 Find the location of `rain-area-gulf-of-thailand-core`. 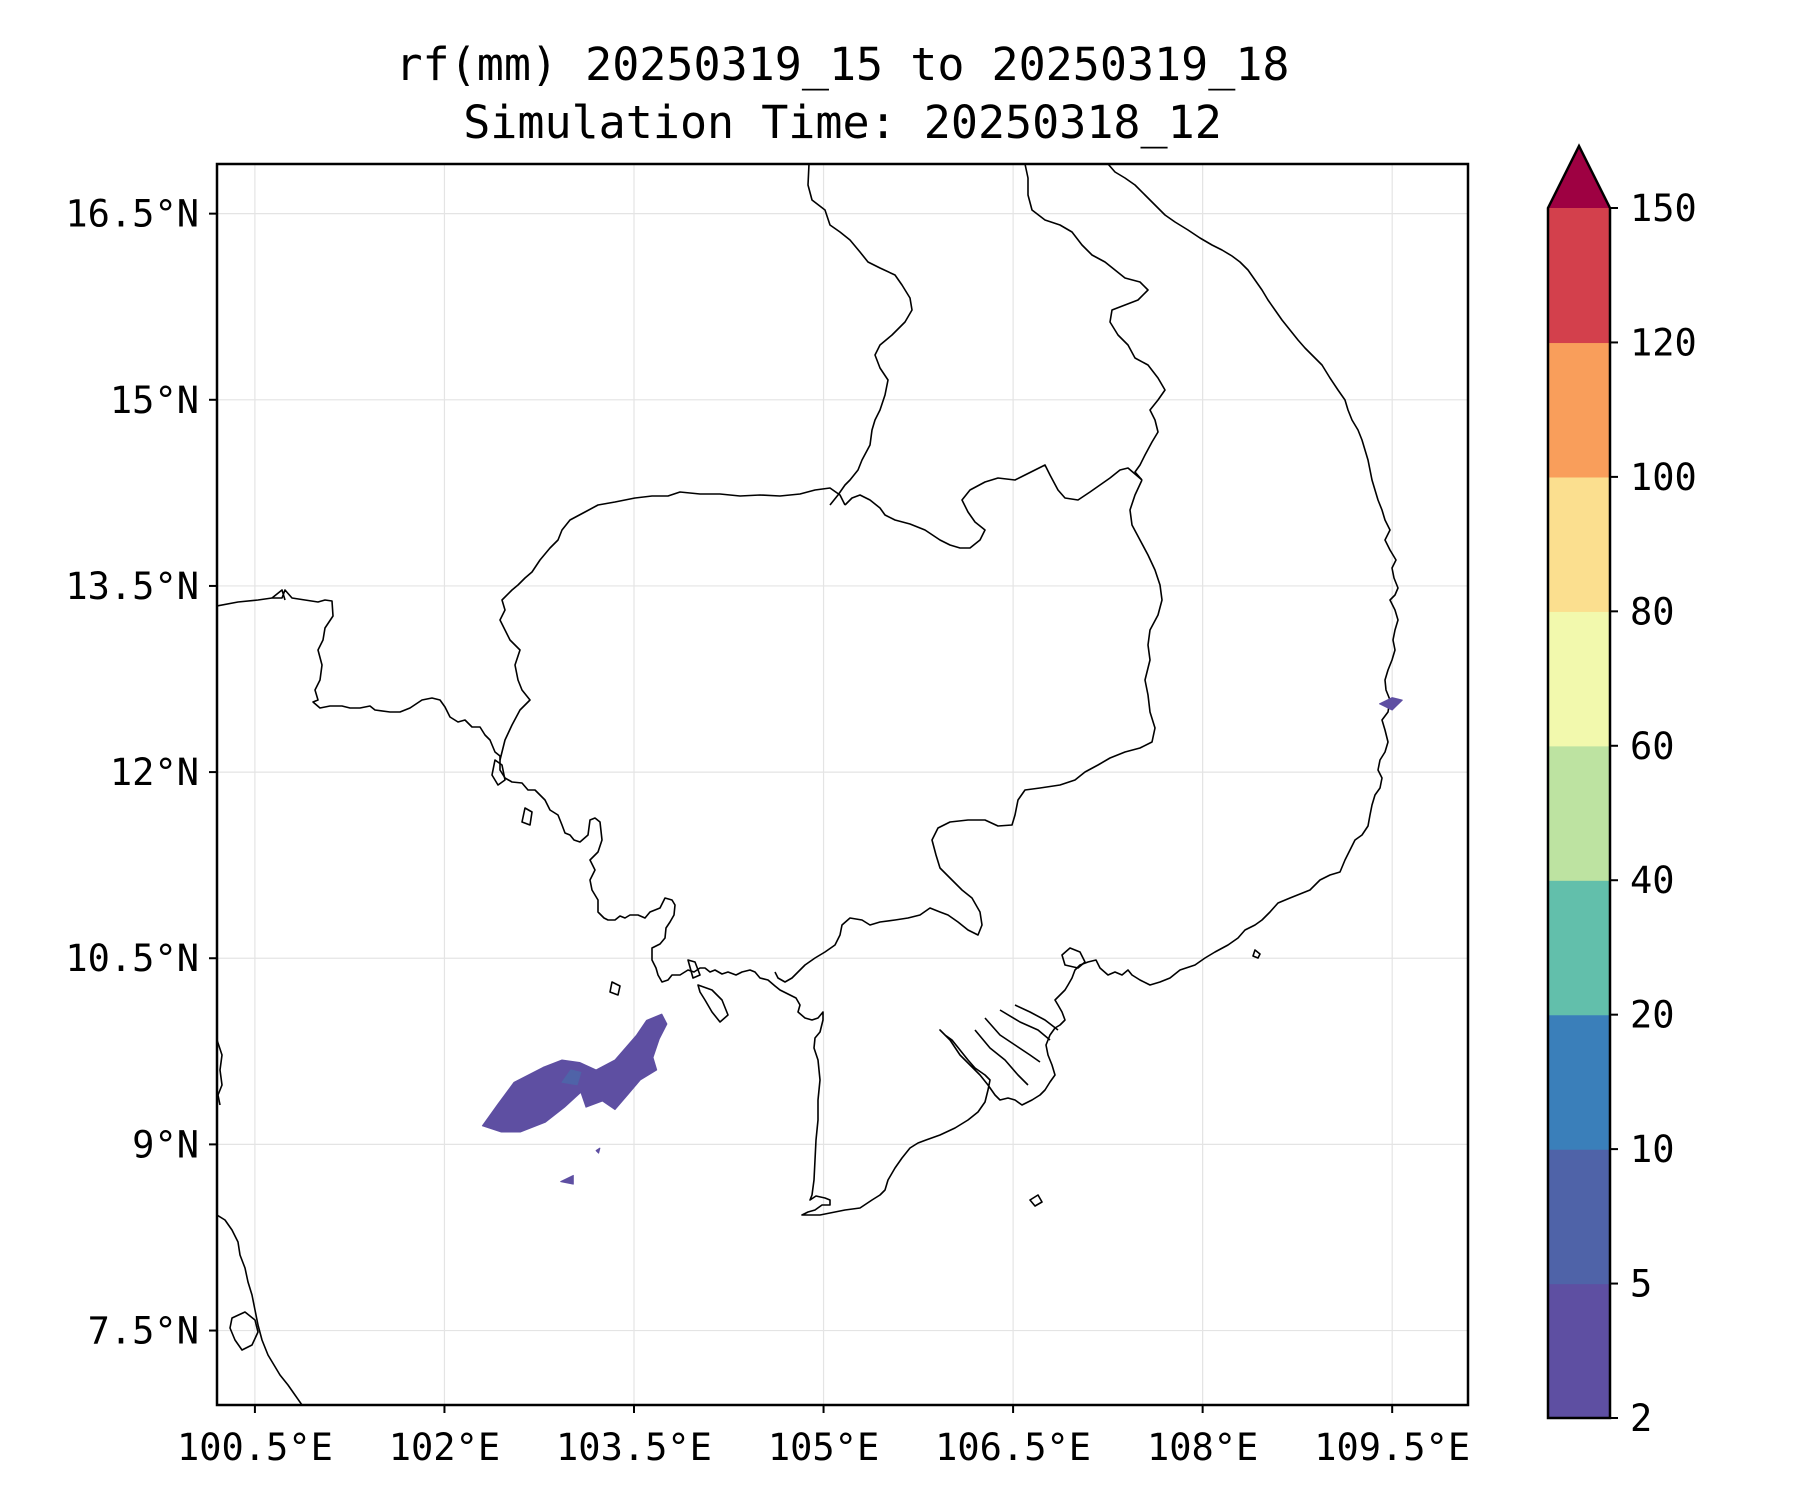

rain-area-gulf-of-thailand-core is located at coordinates (571, 1077).